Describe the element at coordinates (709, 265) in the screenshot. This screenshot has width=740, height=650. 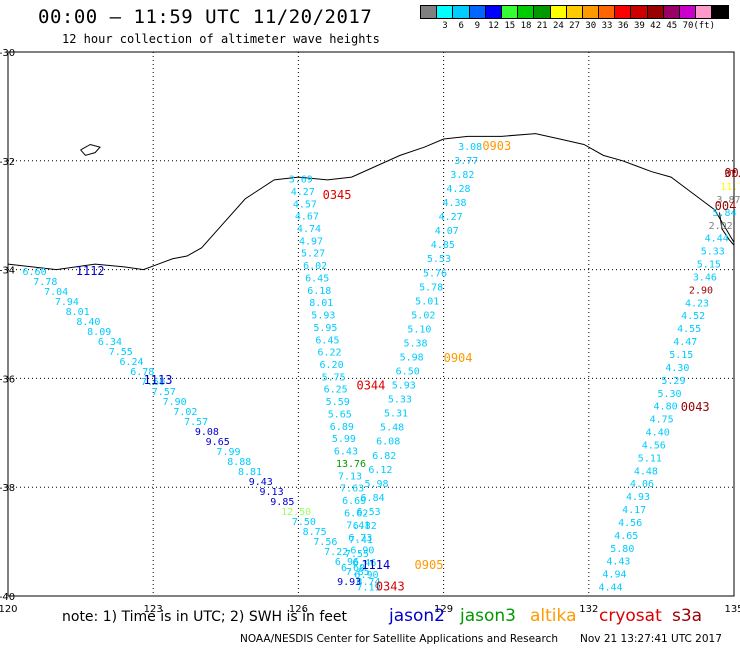
I see `wave-height-point: 5.15` at that location.